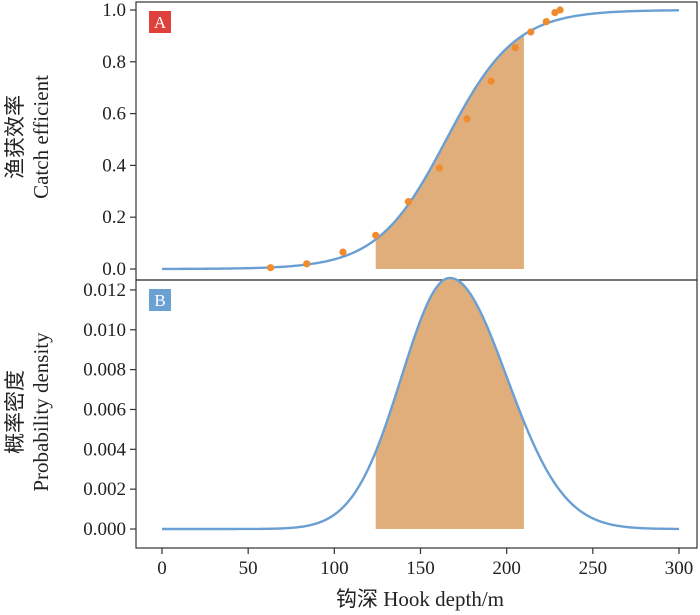  Describe the element at coordinates (114, 165) in the screenshot. I see `y-tick-label: 0.4` at that location.